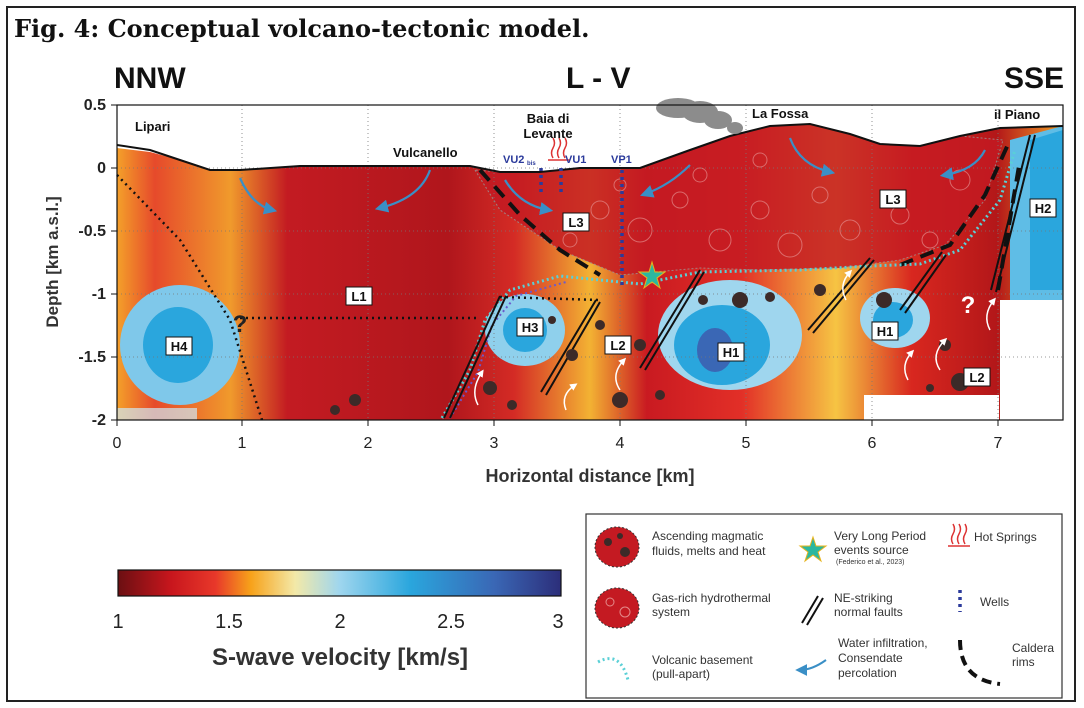  What do you see at coordinates (557, 622) in the screenshot?
I see `colorbar-tick-4: 3` at bounding box center [557, 622].